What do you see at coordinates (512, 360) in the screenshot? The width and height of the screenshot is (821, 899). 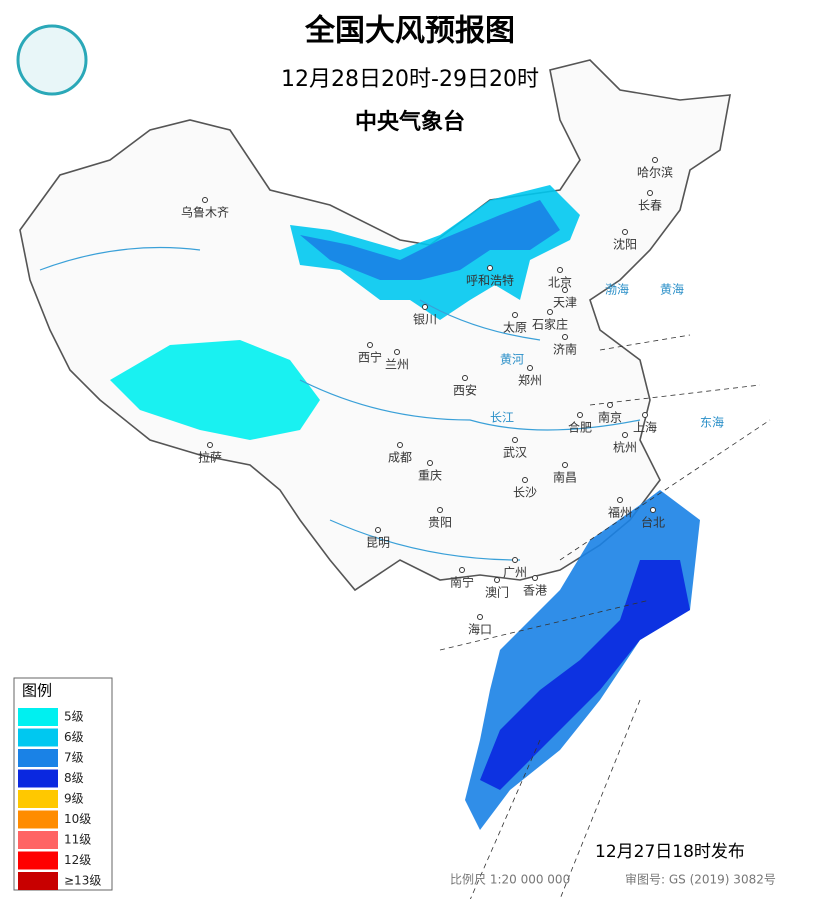 I see `sea-label: 黄河` at bounding box center [512, 360].